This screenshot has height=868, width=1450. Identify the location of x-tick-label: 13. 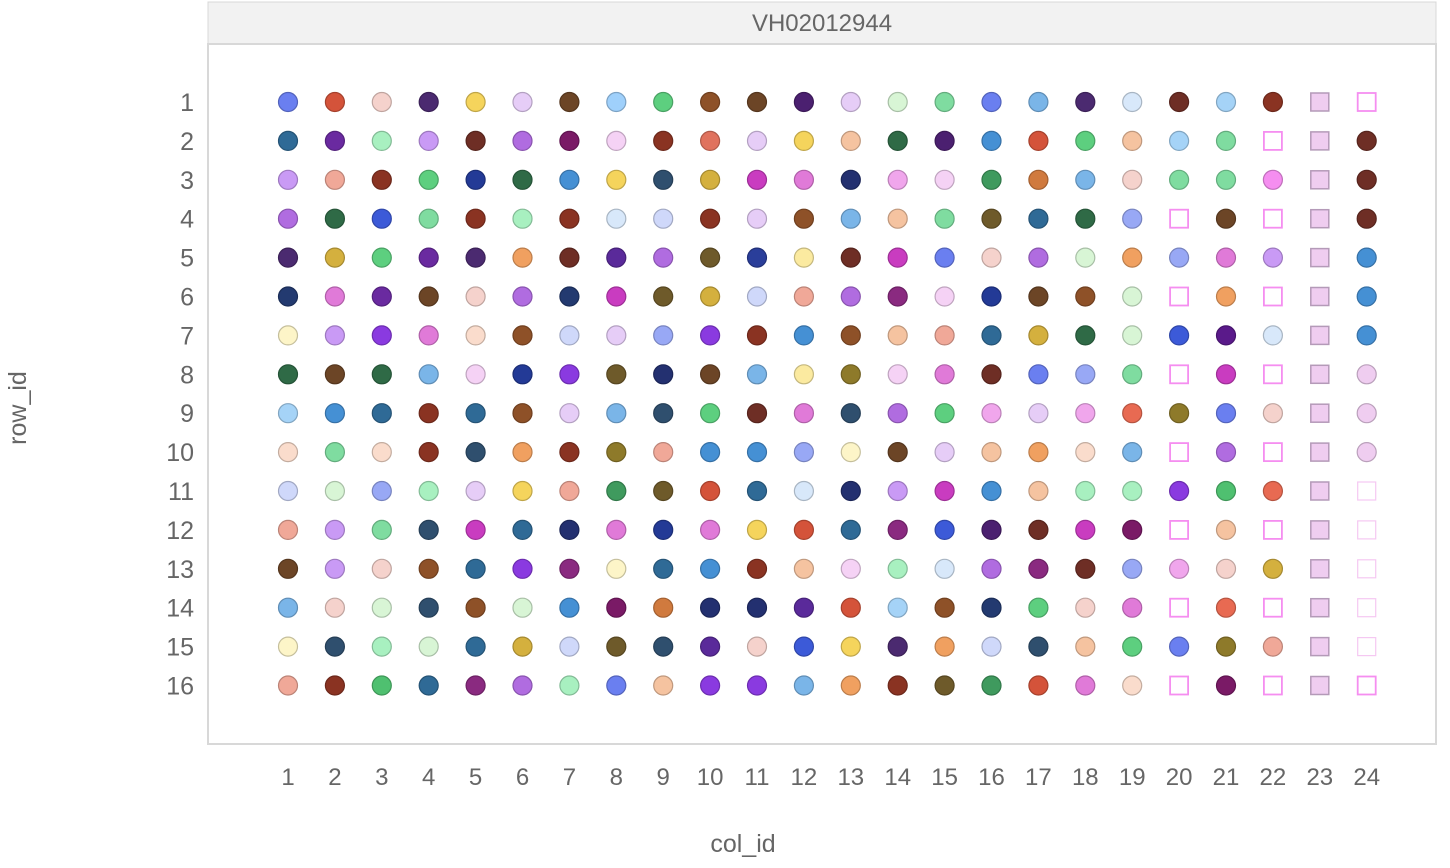
(850, 777).